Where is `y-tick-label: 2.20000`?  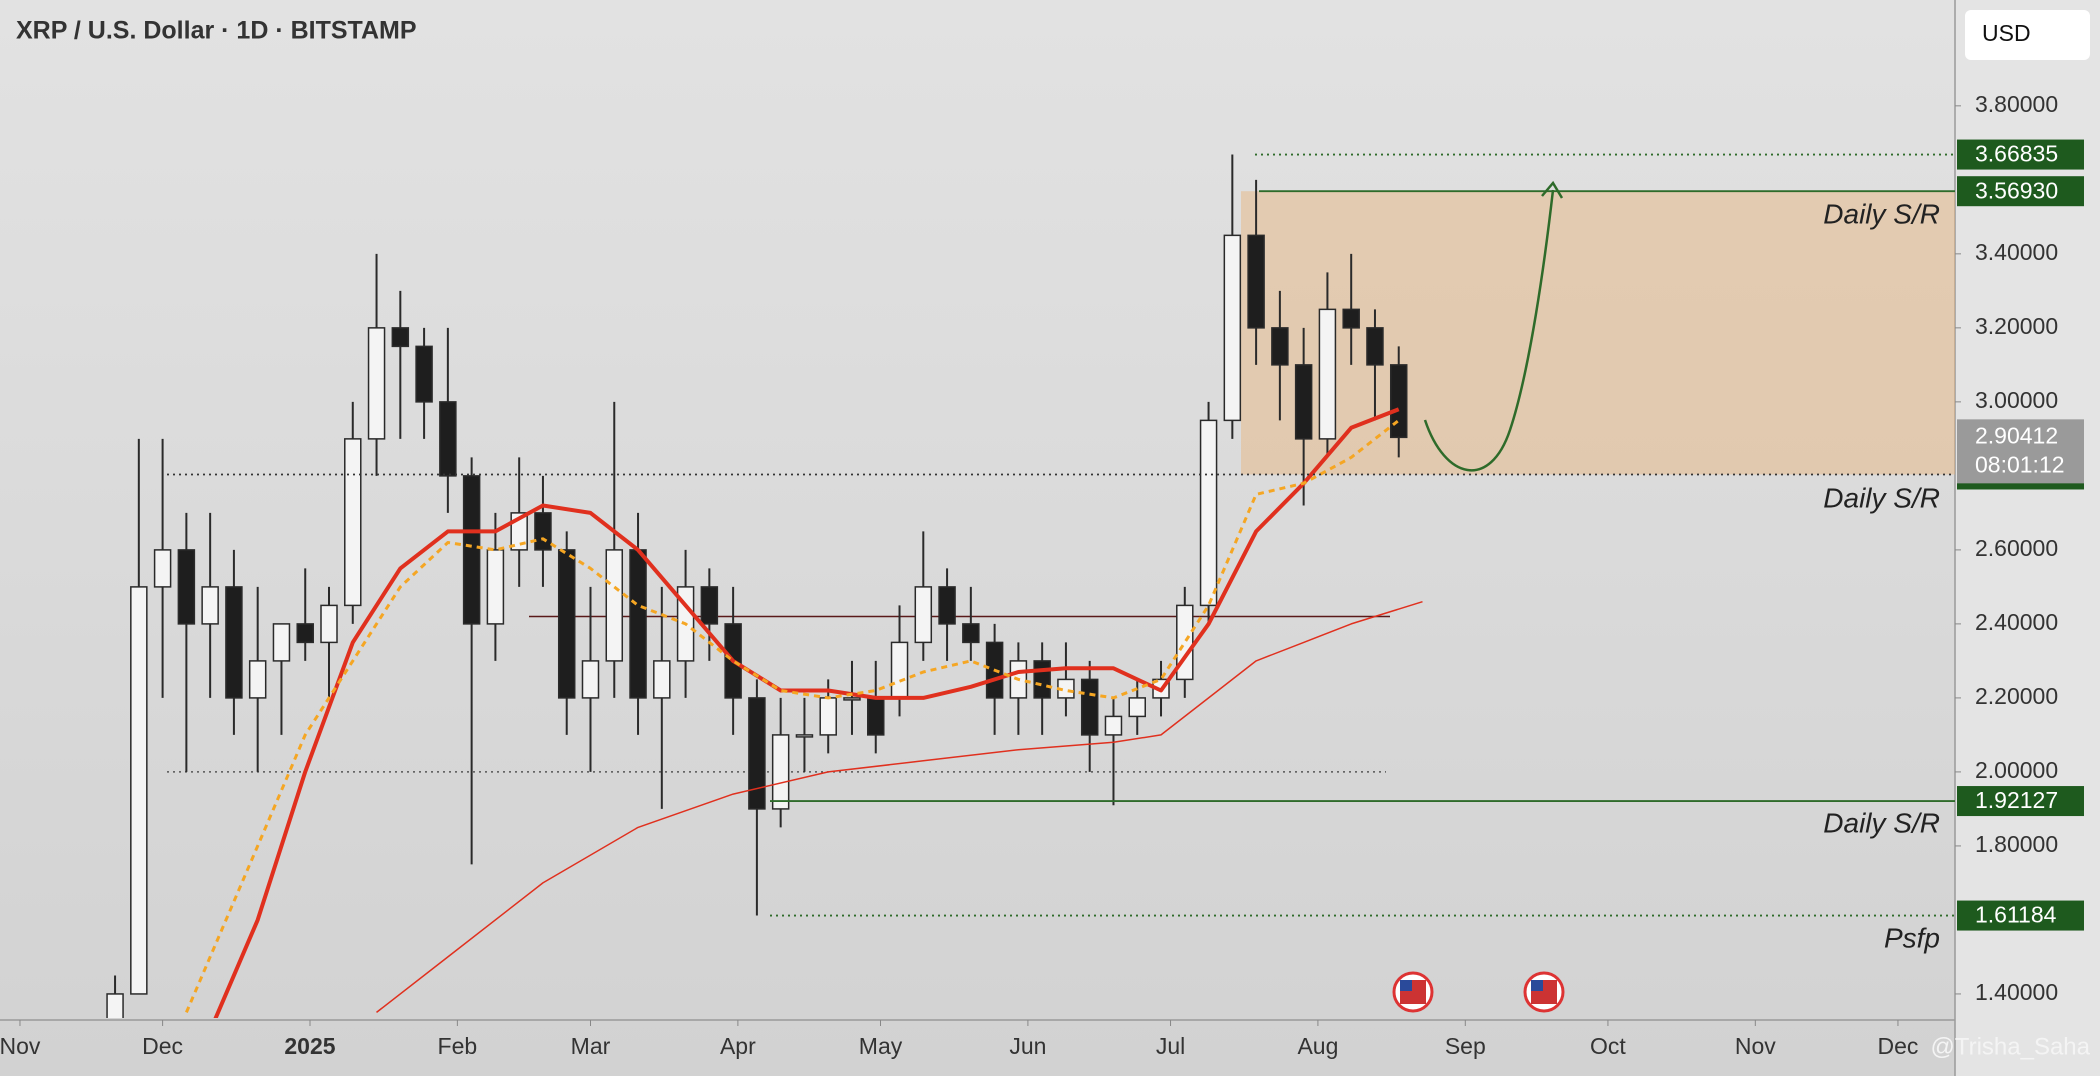 y-tick-label: 2.20000 is located at coordinates (2016, 696).